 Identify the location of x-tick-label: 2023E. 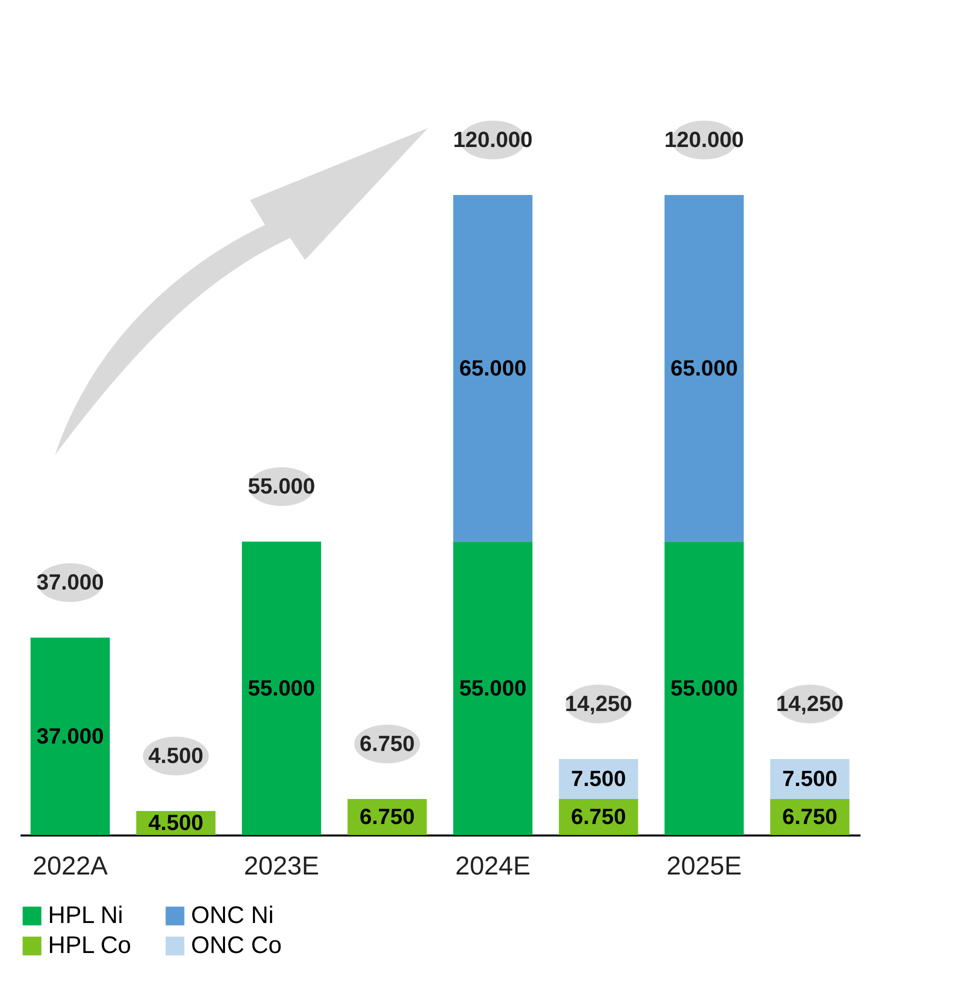
(282, 865).